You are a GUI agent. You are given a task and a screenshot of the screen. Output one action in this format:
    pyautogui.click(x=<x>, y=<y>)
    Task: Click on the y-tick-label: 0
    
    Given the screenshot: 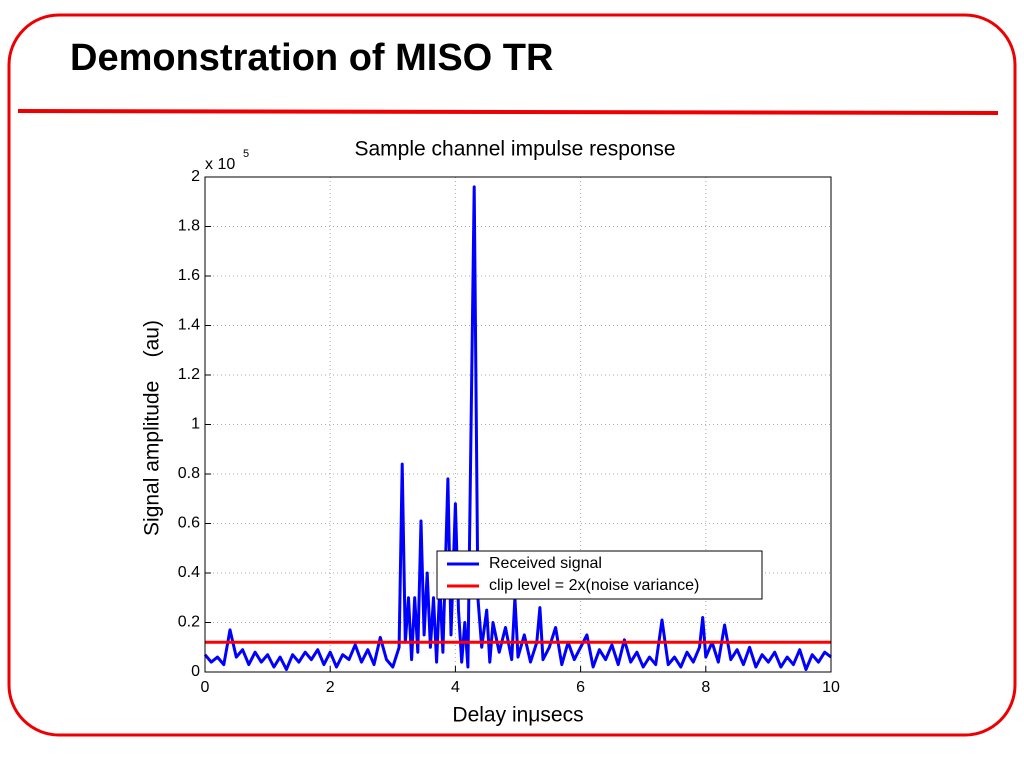 What is the action you would take?
    pyautogui.click(x=195, y=671)
    